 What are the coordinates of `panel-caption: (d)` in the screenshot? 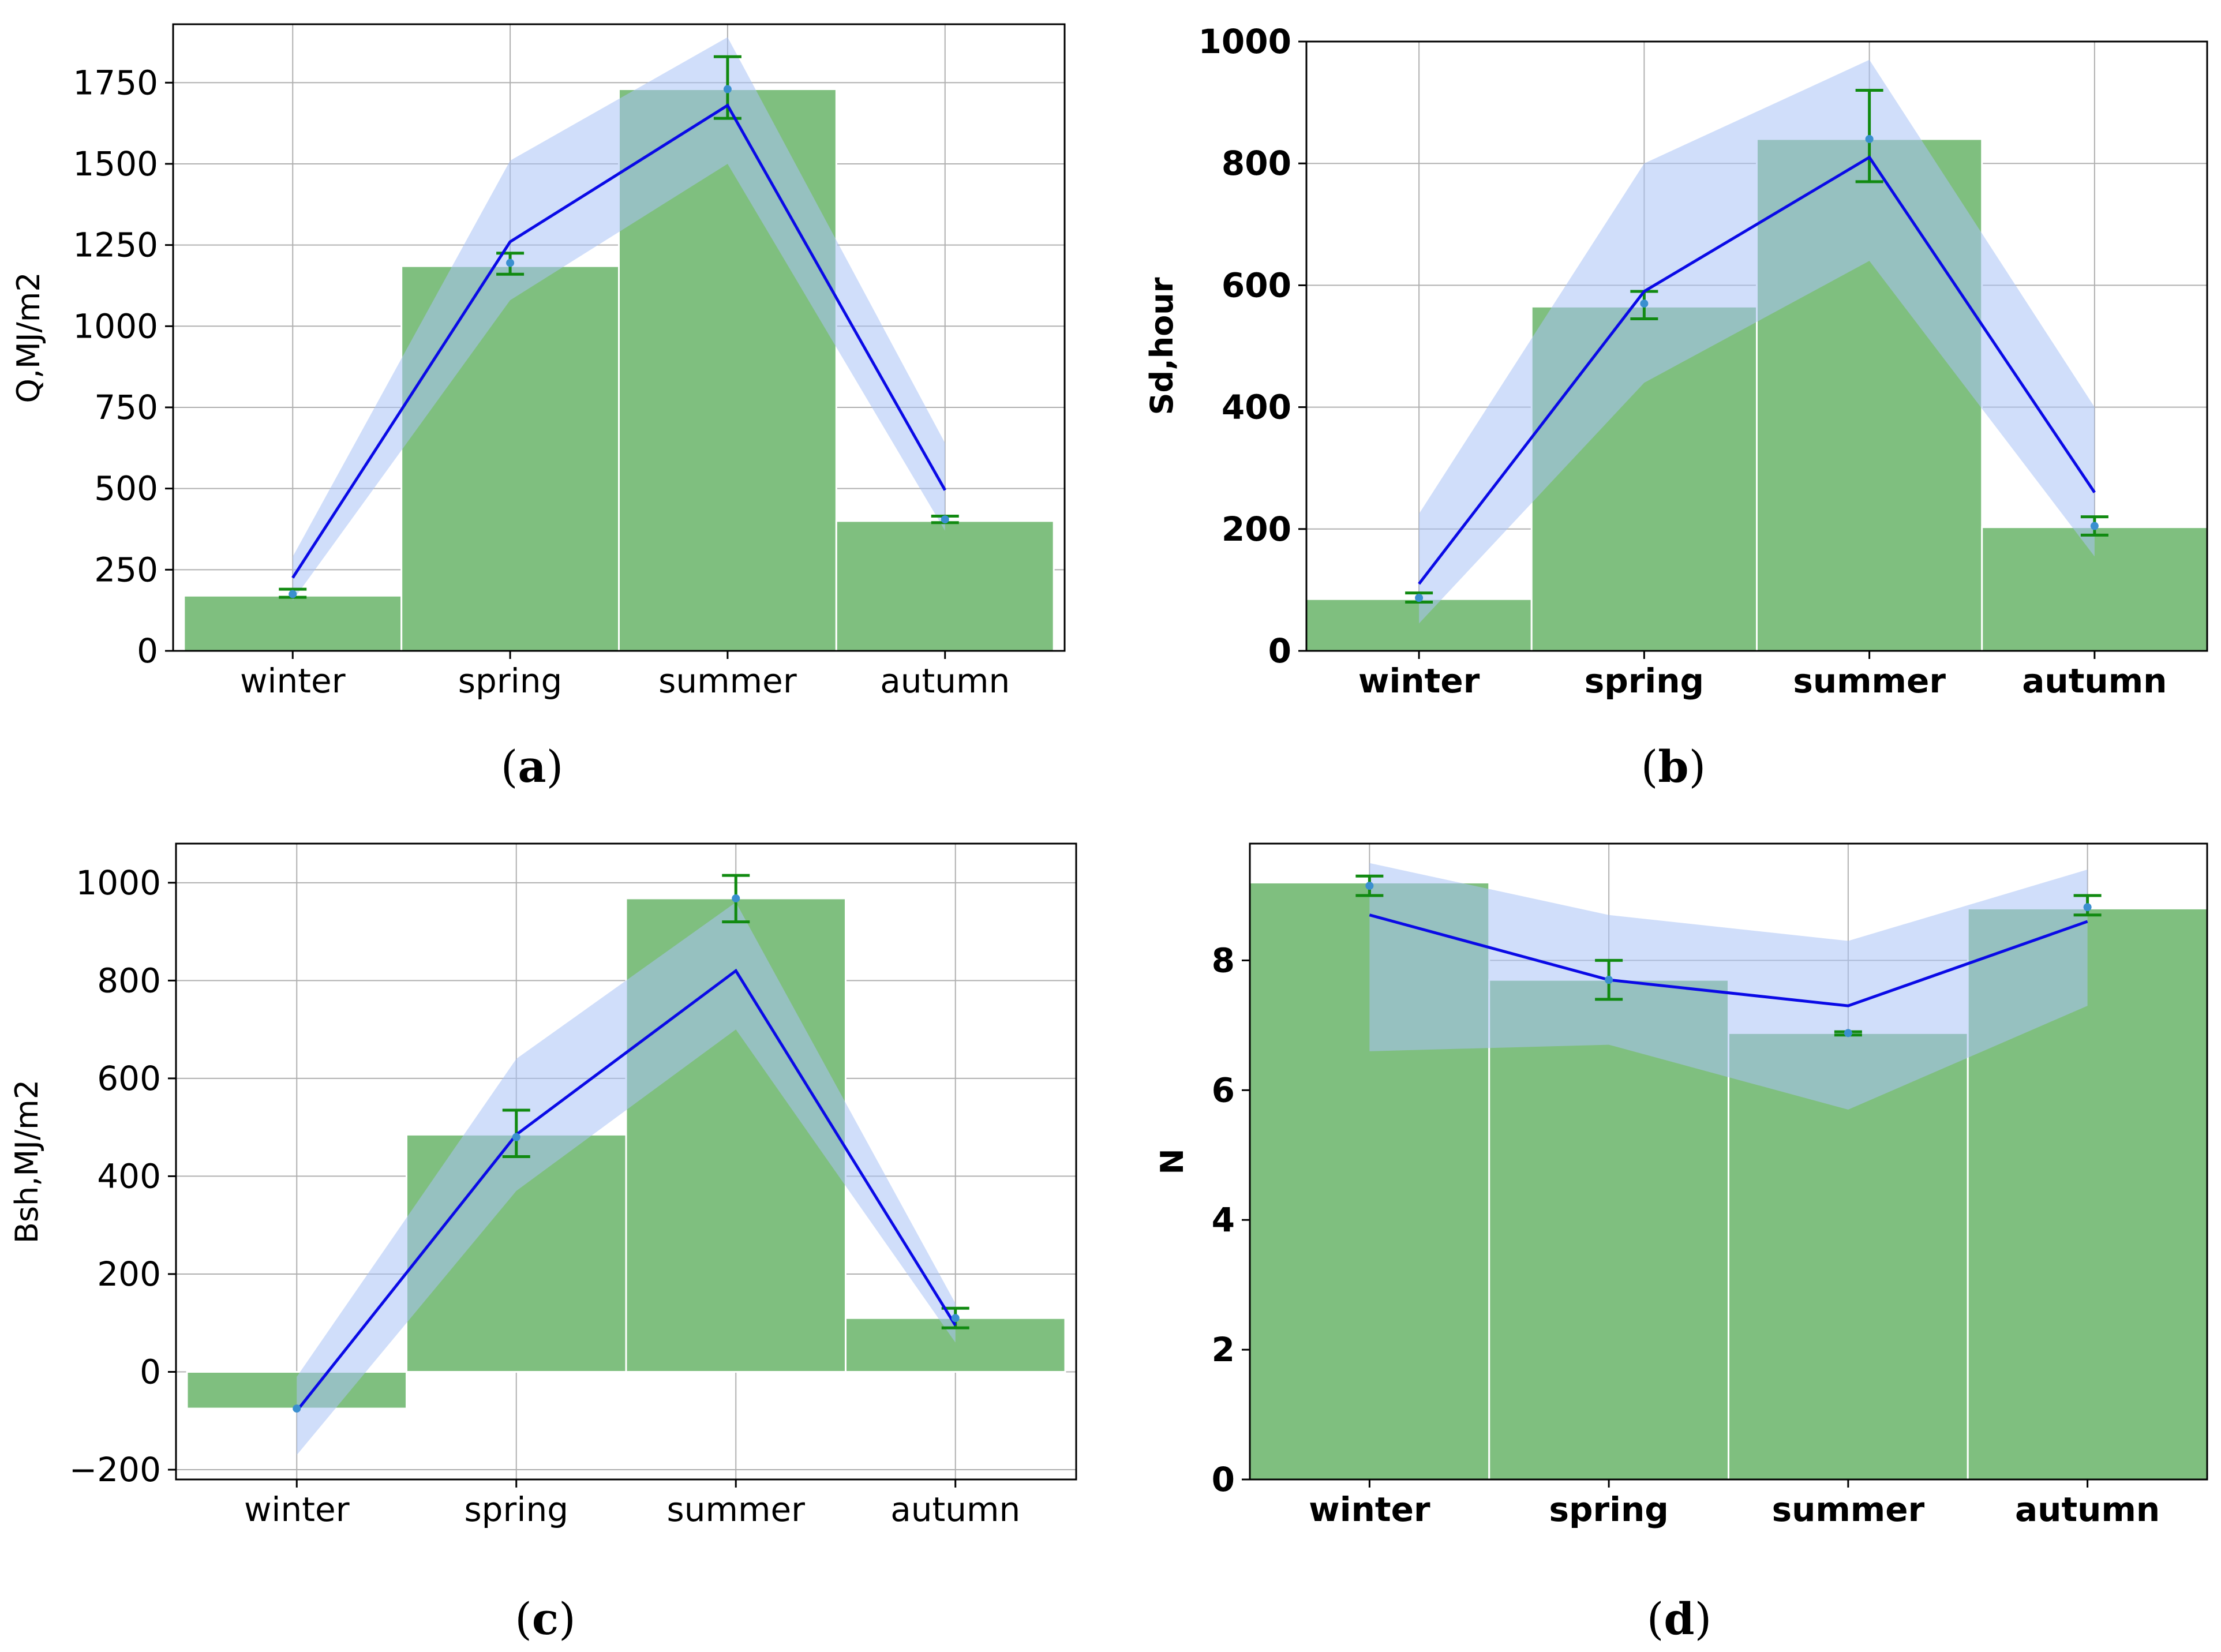 It's located at (1679, 1618).